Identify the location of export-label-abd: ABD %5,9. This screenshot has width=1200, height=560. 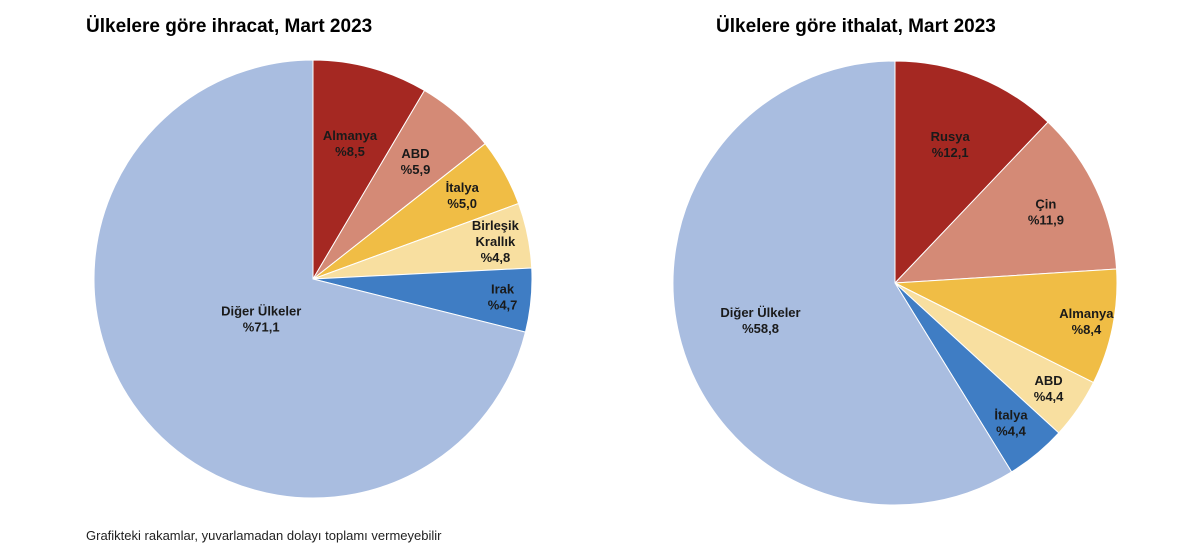
(416, 161).